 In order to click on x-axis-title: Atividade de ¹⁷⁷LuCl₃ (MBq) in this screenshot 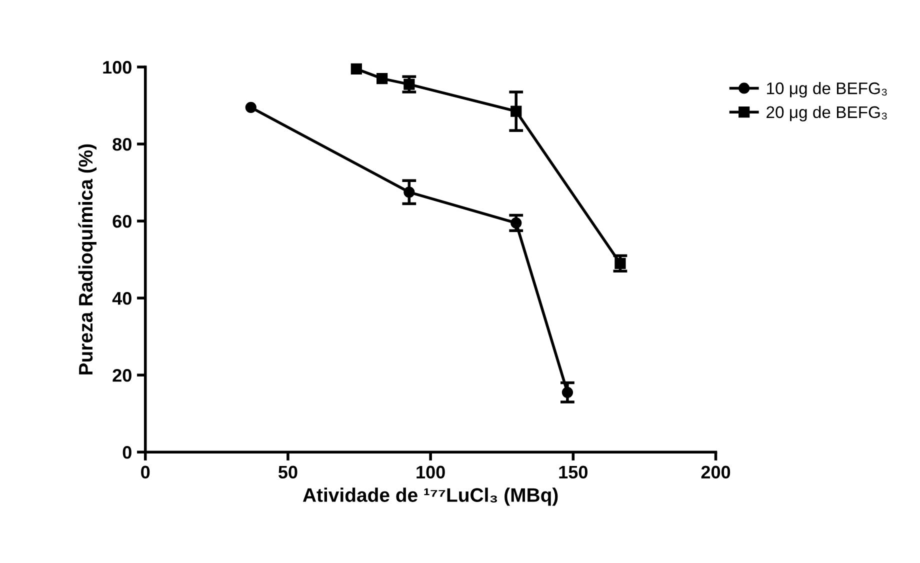, I will do `click(430, 497)`.